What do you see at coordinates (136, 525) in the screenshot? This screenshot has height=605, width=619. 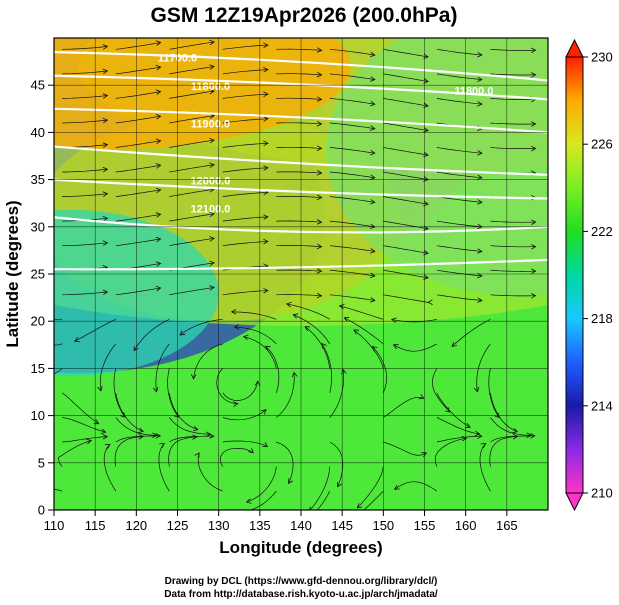 I see `x-tick-label: 120` at bounding box center [136, 525].